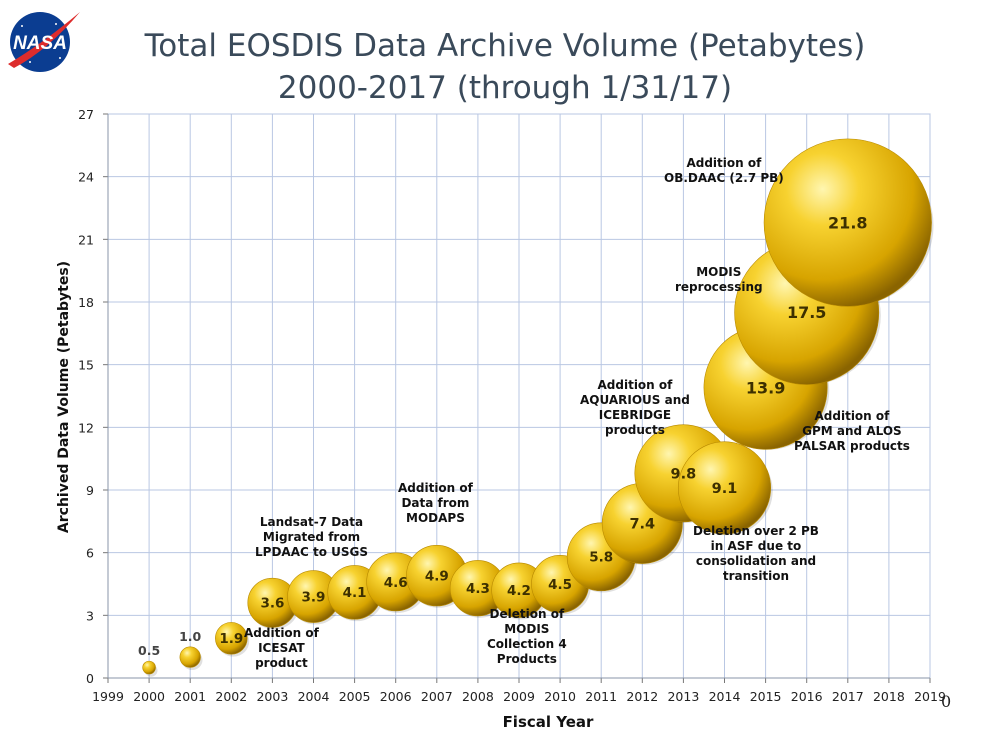 This screenshot has width=993, height=741. What do you see at coordinates (642, 525) in the screenshot?
I see `data-label-2012: 7.4` at bounding box center [642, 525].